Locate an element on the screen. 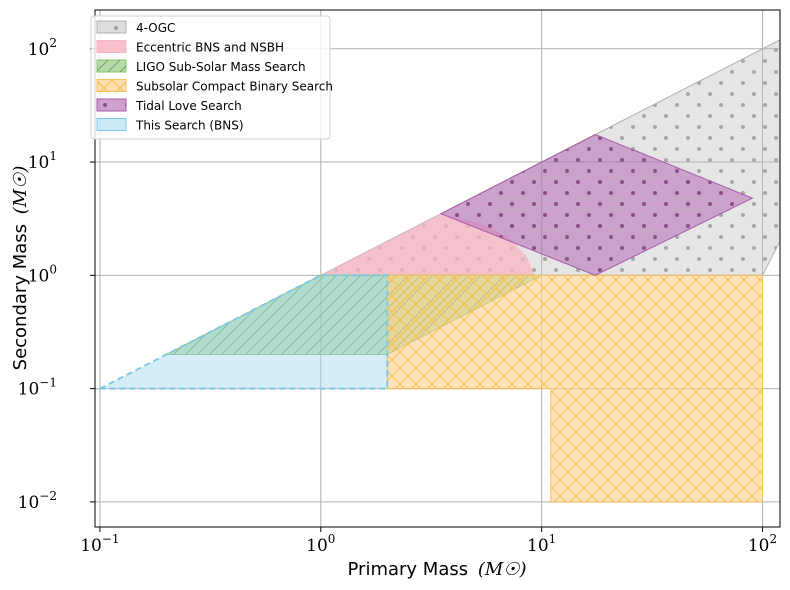 The height and width of the screenshot is (590, 790). legend-label-4-ogc: 4-OGC is located at coordinates (155, 28).